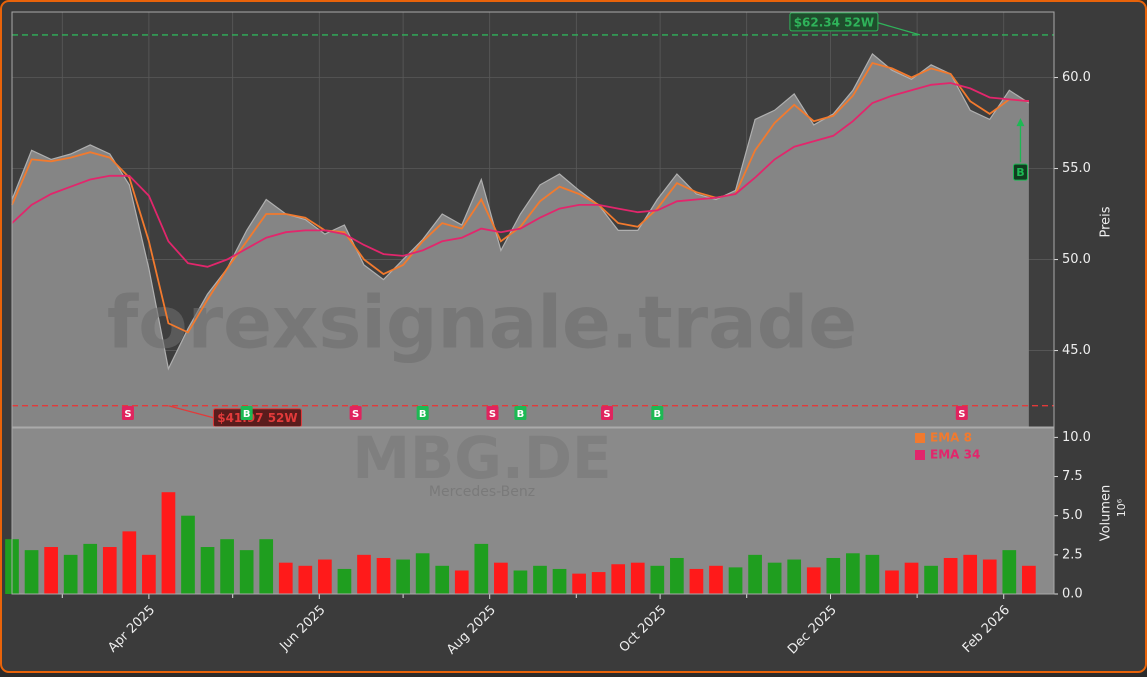  What do you see at coordinates (1072, 554) in the screenshot?
I see `y-tick-label: 2.5` at bounding box center [1072, 554].